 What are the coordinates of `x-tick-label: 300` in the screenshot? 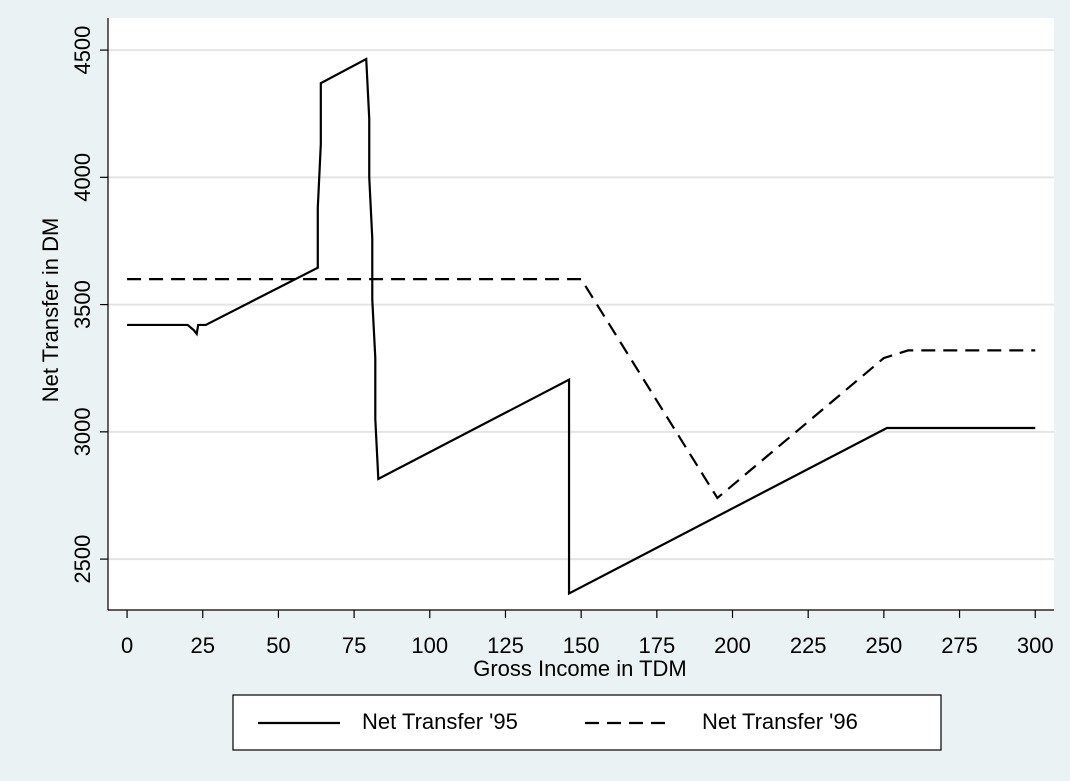 It's located at (1035, 645).